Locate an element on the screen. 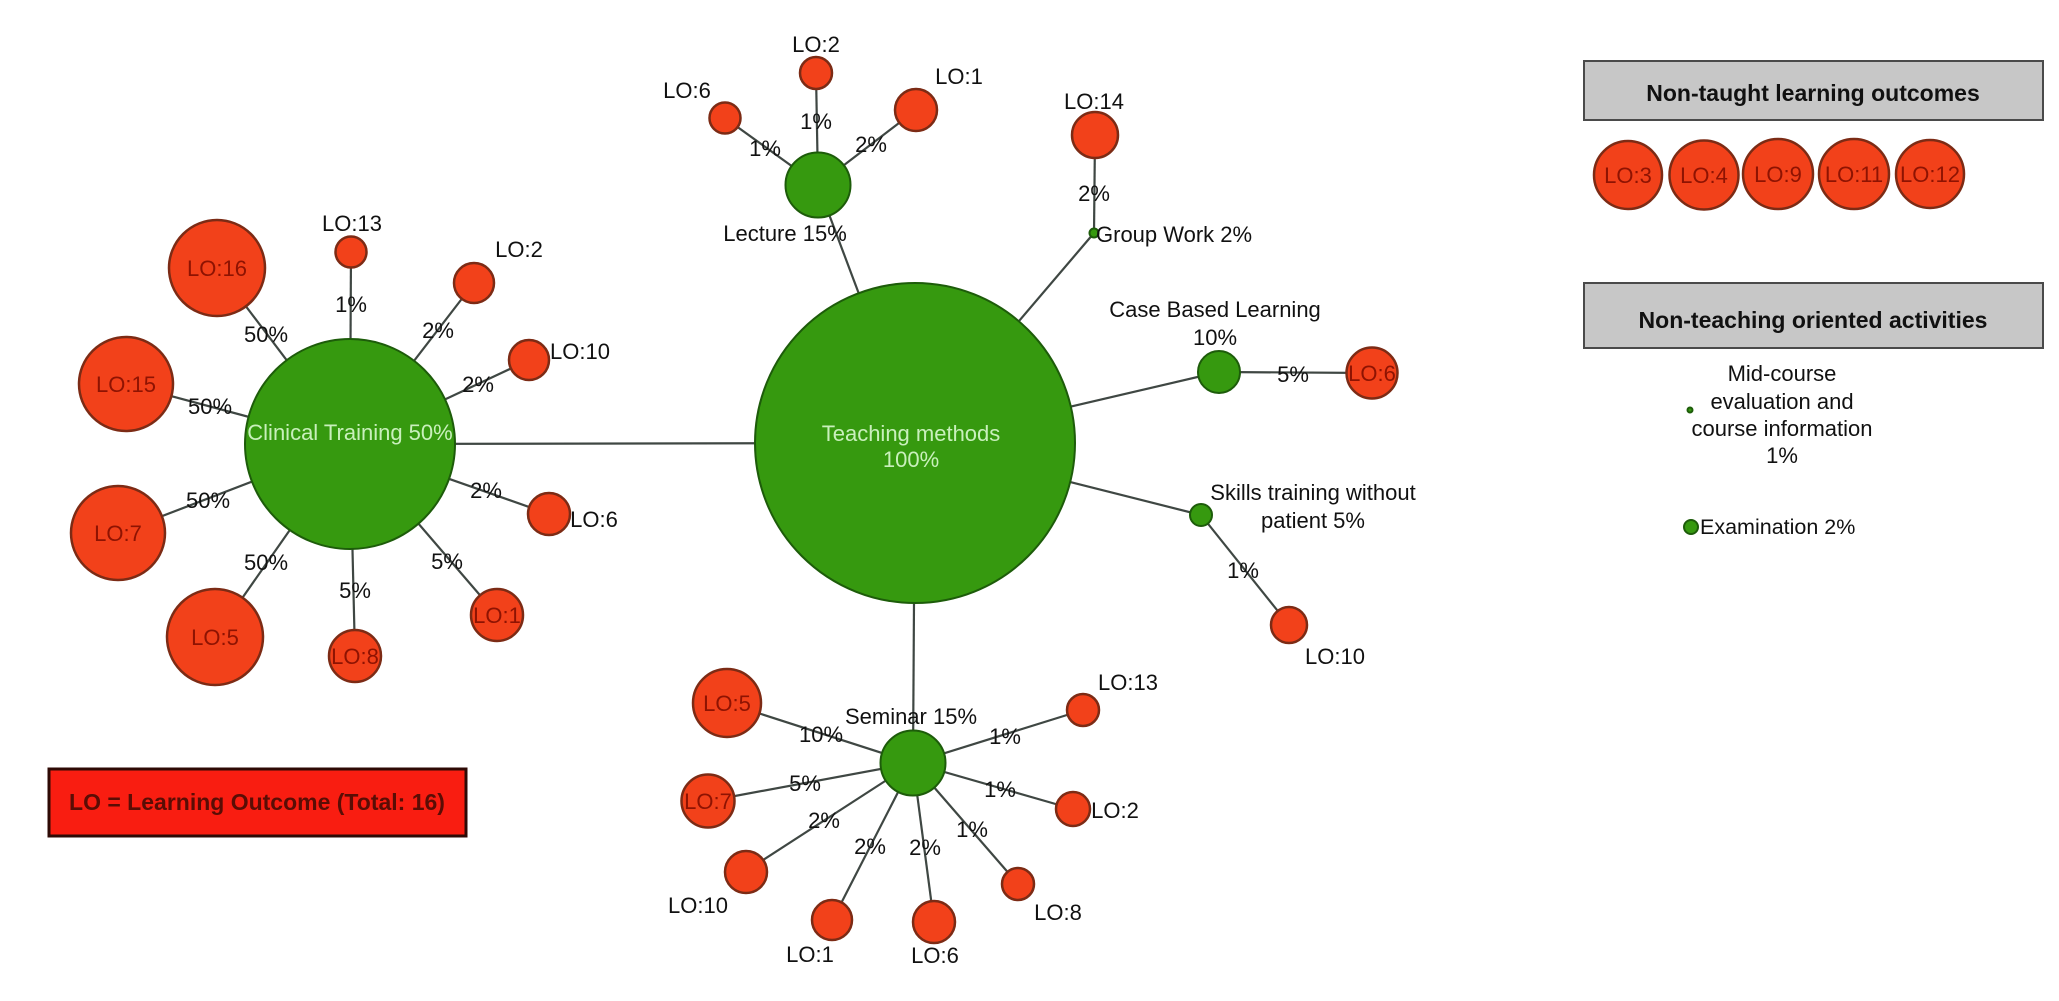  svg-text: Teaching methods is located at coordinates (911, 433).